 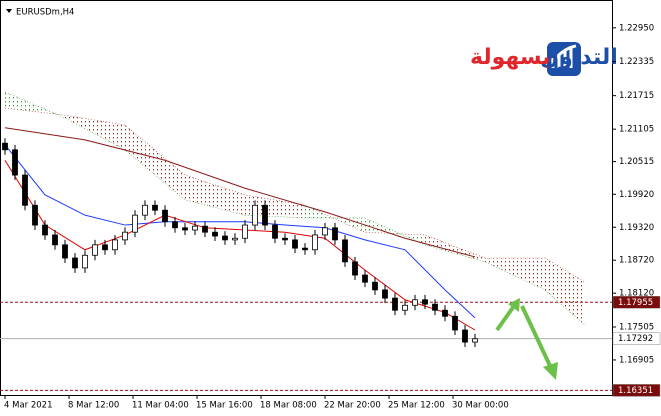 I want to click on symbol-arrow, so click(x=9, y=11).